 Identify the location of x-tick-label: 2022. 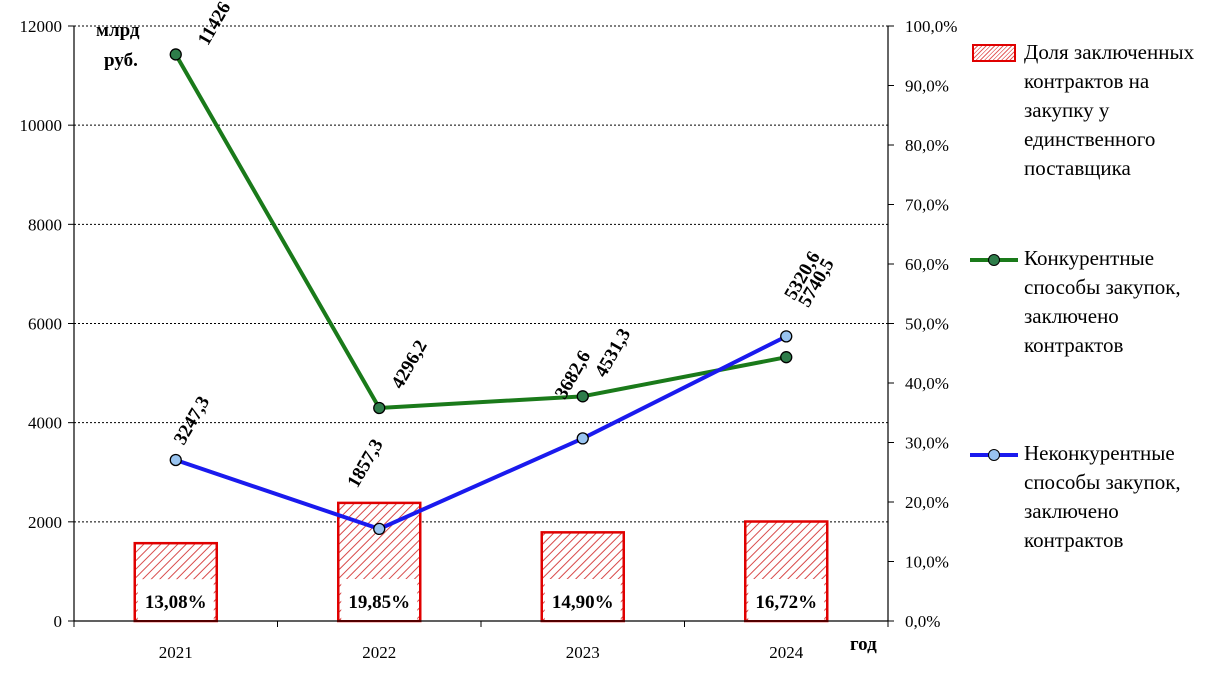
(379, 652).